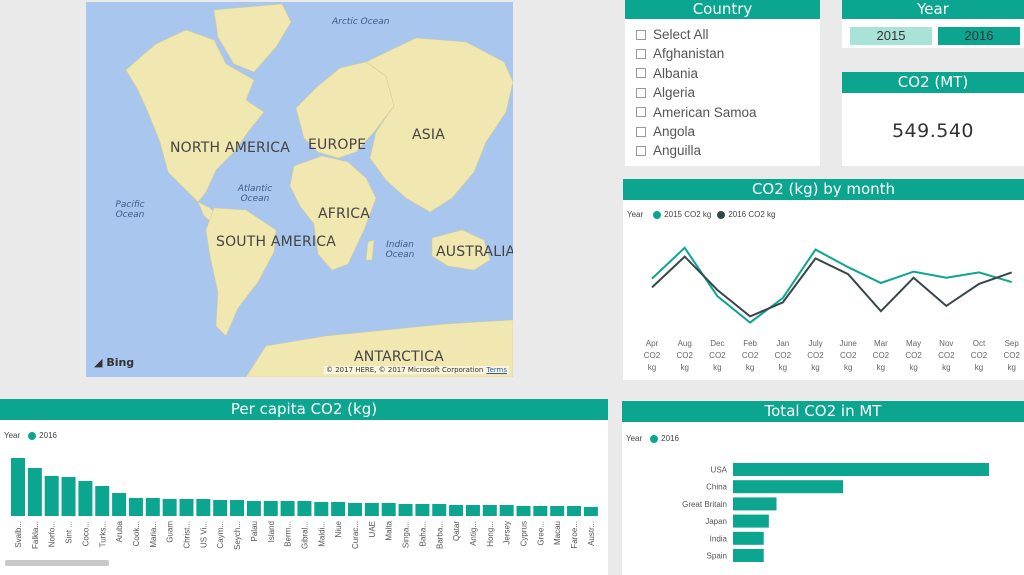 This screenshot has width=1024, height=575. What do you see at coordinates (823, 411) in the screenshot?
I see `total-co2-title: Total CO2 in MT` at bounding box center [823, 411].